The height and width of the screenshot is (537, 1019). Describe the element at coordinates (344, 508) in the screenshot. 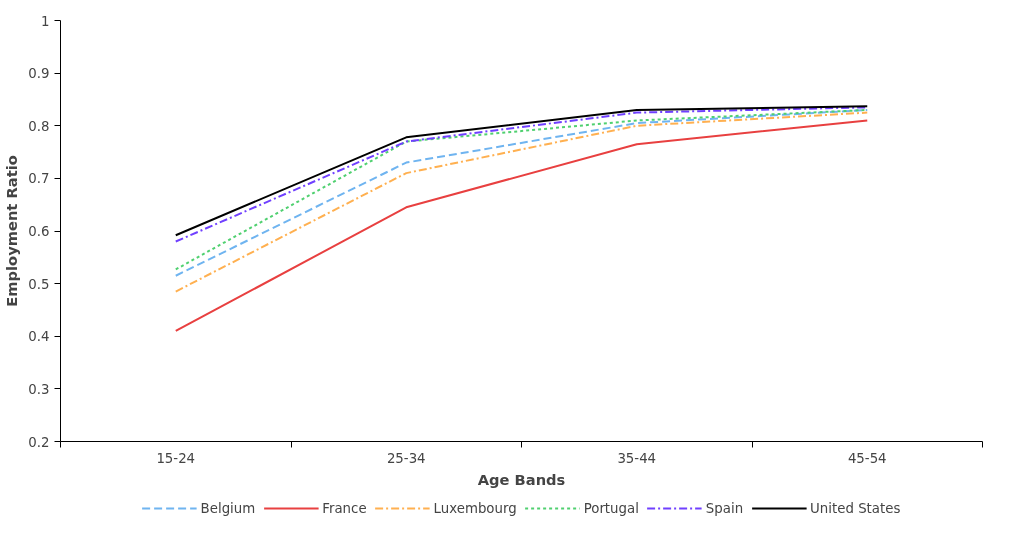

I see `legend-label: France` at that location.